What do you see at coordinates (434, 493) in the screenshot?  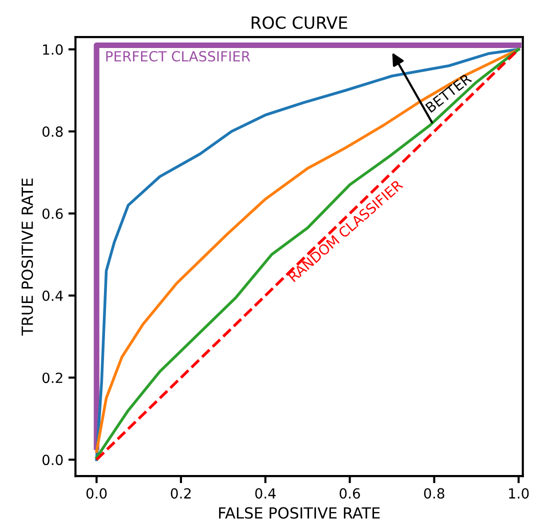 I see `x-tick-label: 0.8` at bounding box center [434, 493].